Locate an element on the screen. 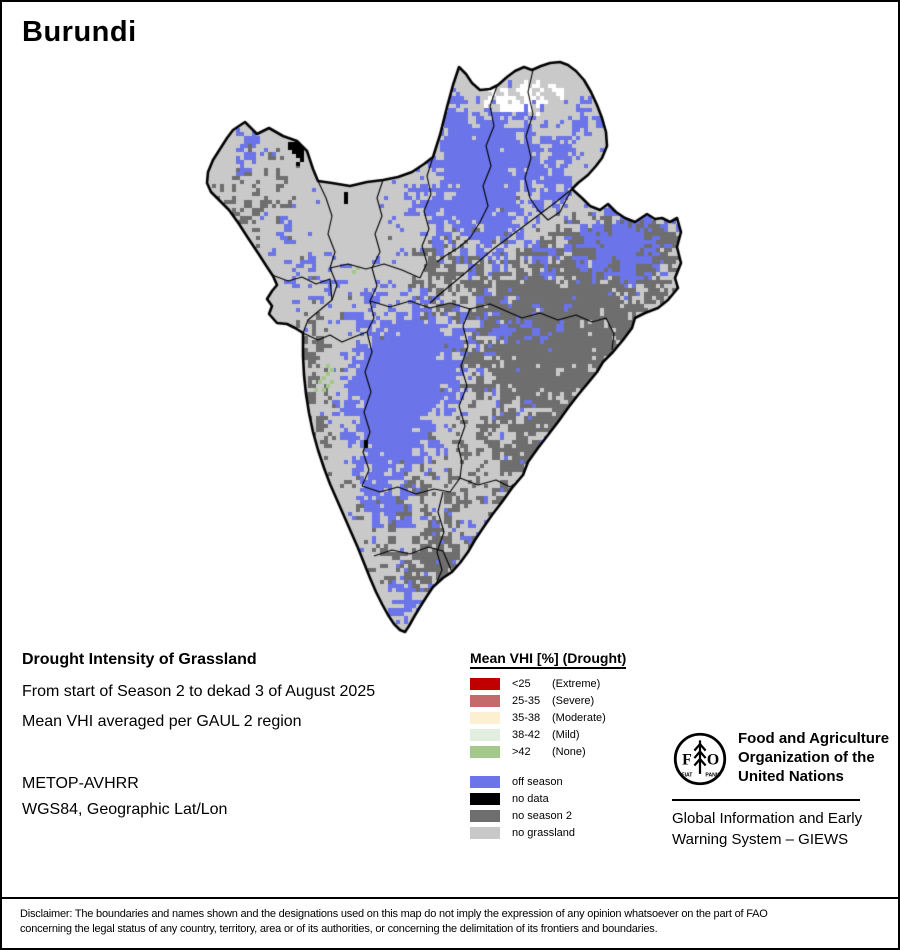 The width and height of the screenshot is (900, 950). legend-row: <25 (Extreme) is located at coordinates (570, 683).